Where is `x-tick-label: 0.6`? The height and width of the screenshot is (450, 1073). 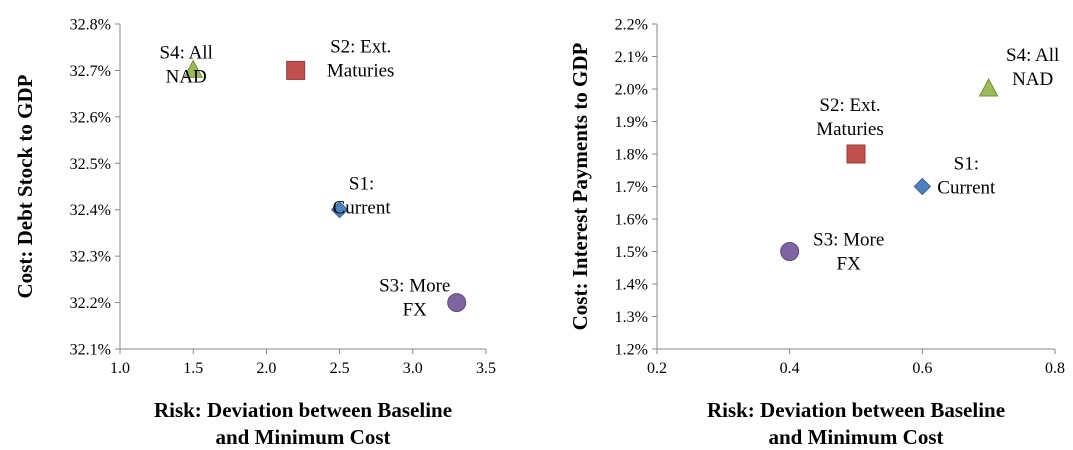 x-tick-label: 0.6 is located at coordinates (922, 368).